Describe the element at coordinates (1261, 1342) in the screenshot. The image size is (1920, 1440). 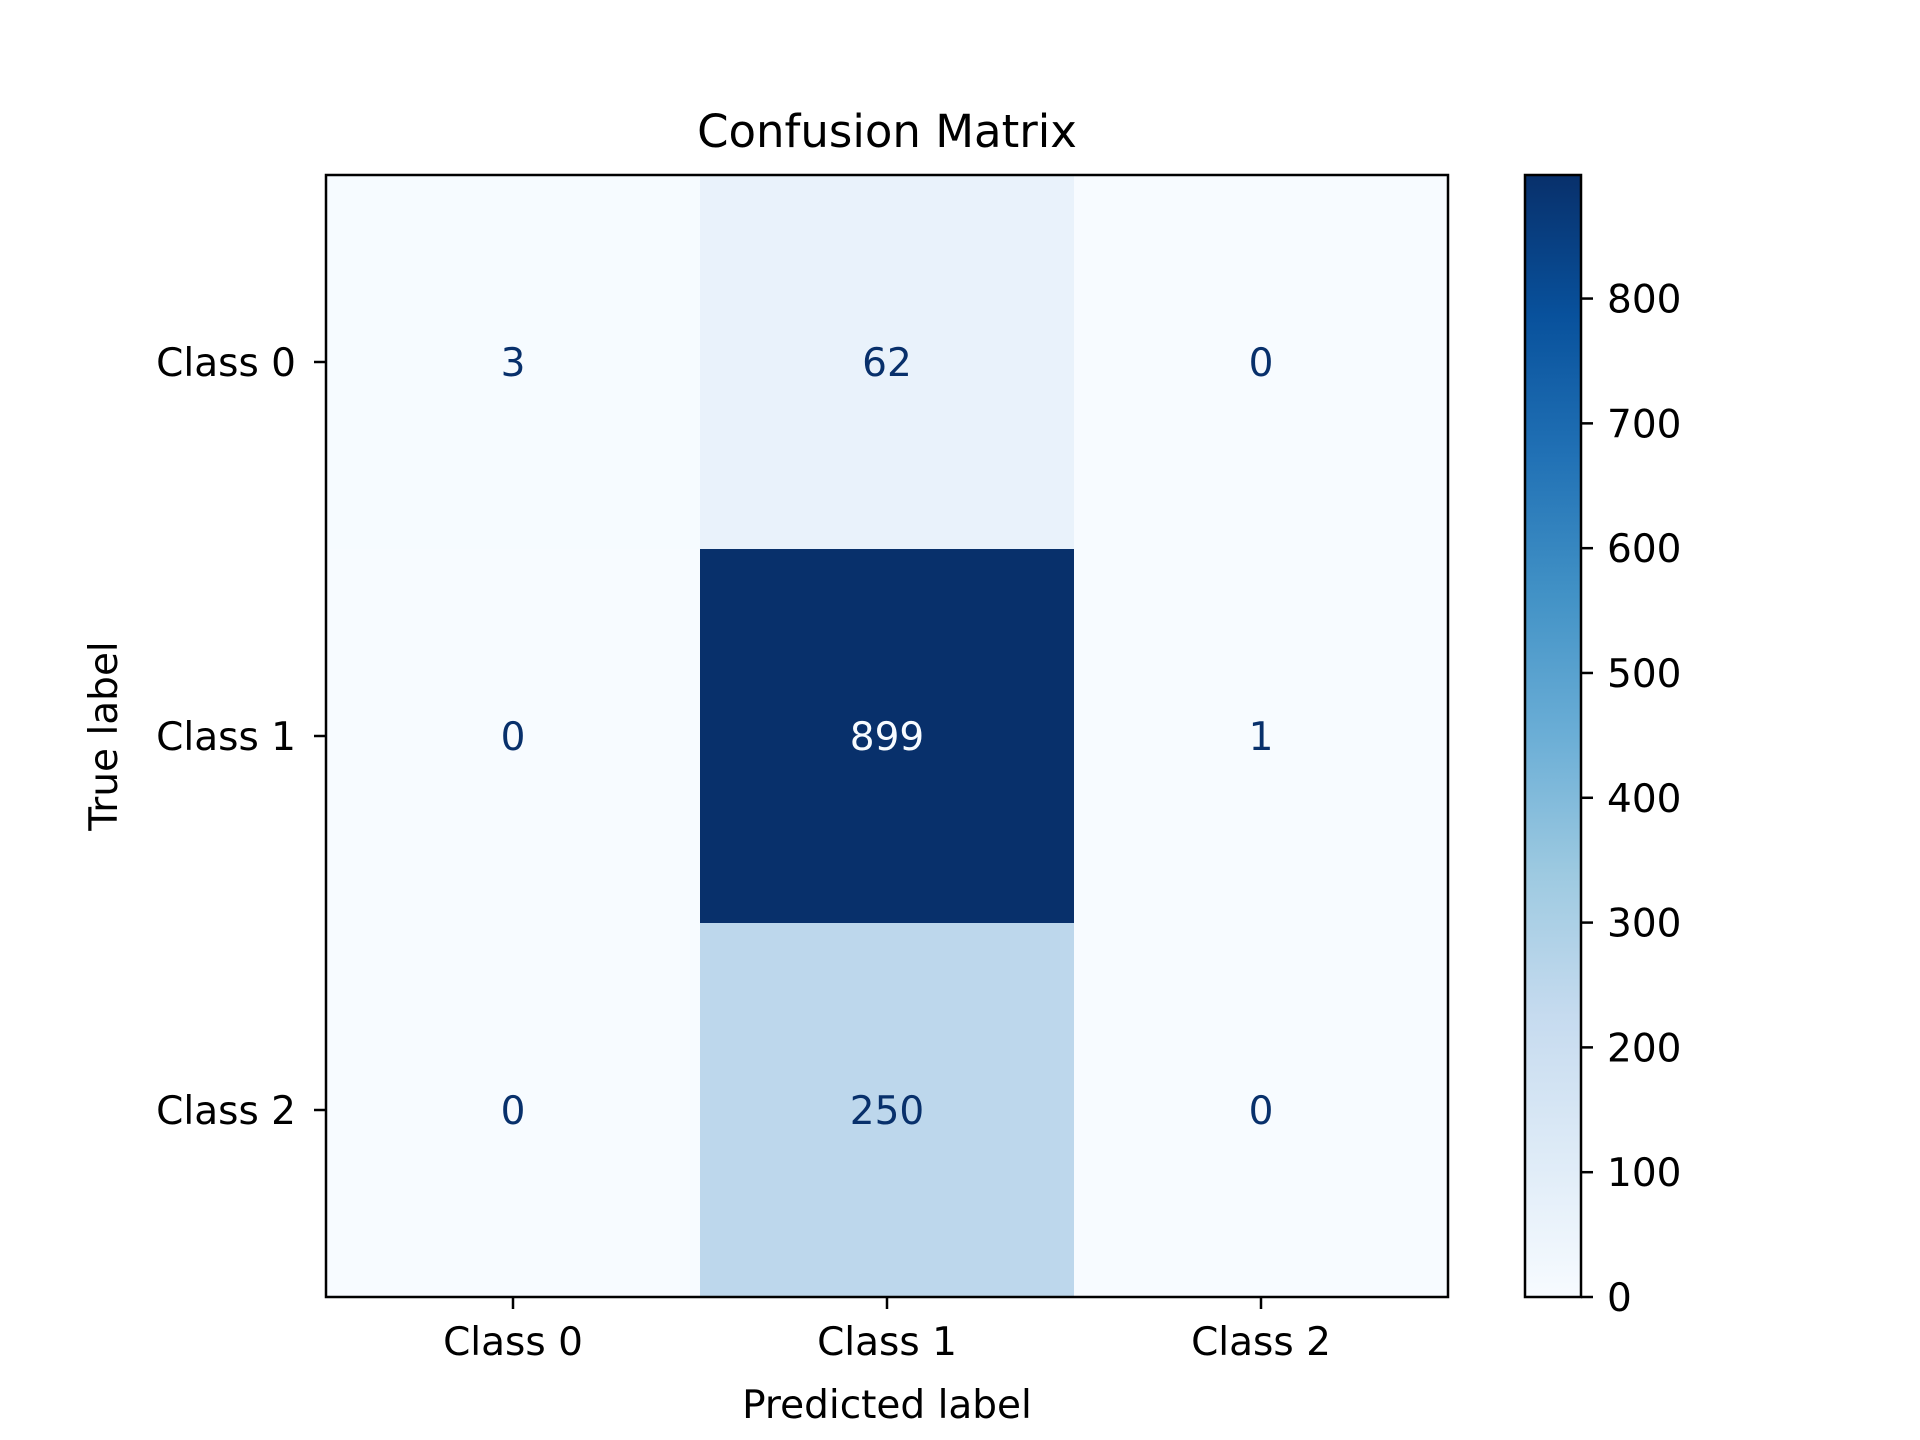
I see `x-tick-label: Class 2` at that location.